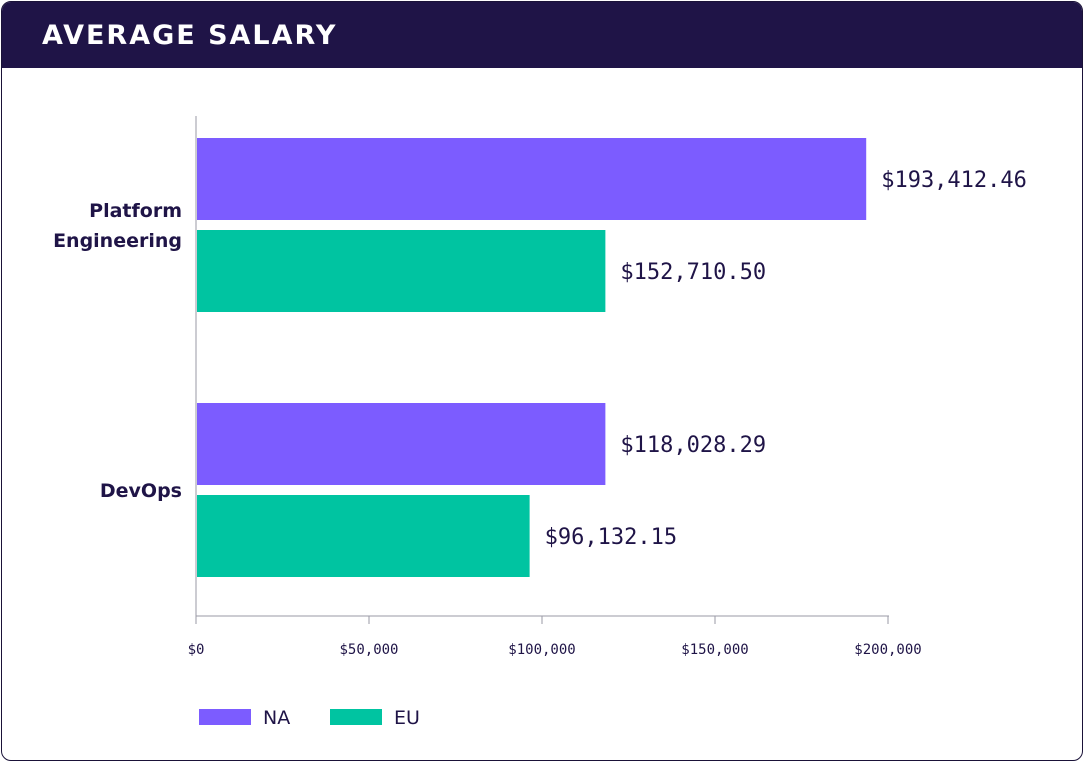 The height and width of the screenshot is (762, 1084). I want to click on value-label: $118,028.29, so click(693, 445).